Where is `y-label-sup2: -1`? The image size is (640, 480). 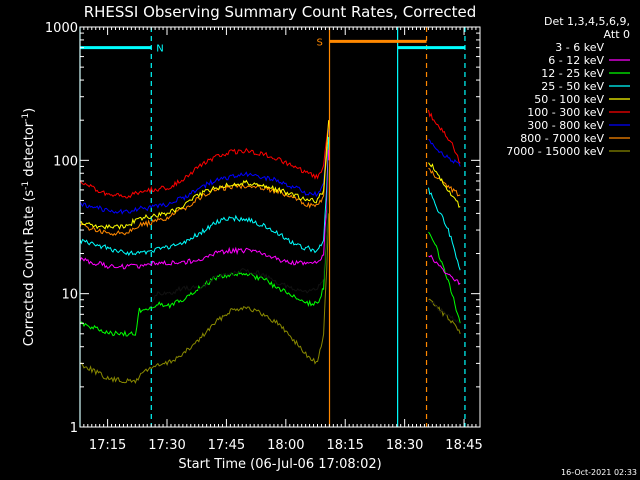 y-label-sup2: -1 is located at coordinates (26, 117).